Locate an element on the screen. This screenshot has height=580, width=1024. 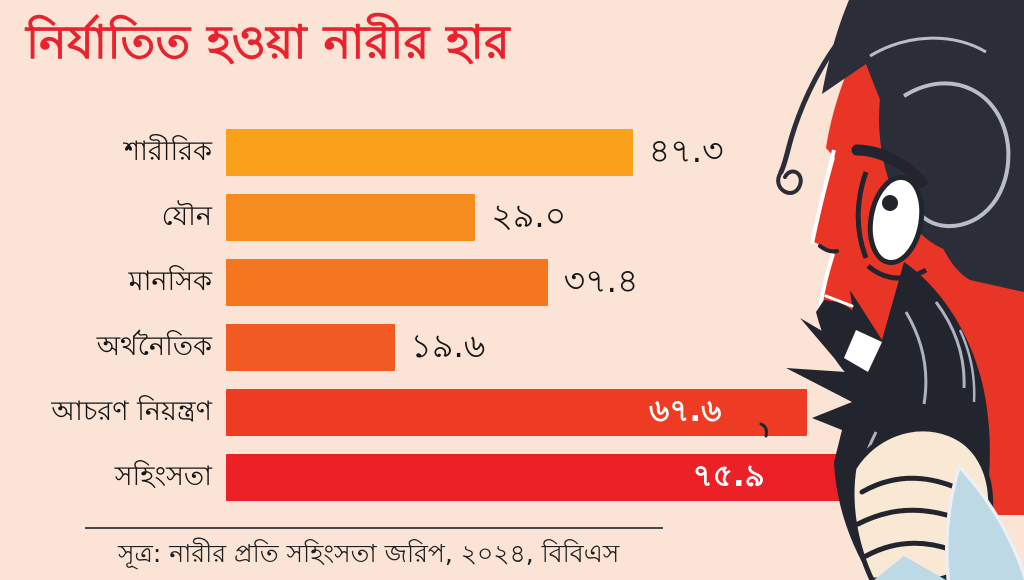
lip-highlight is located at coordinates (839, 301).